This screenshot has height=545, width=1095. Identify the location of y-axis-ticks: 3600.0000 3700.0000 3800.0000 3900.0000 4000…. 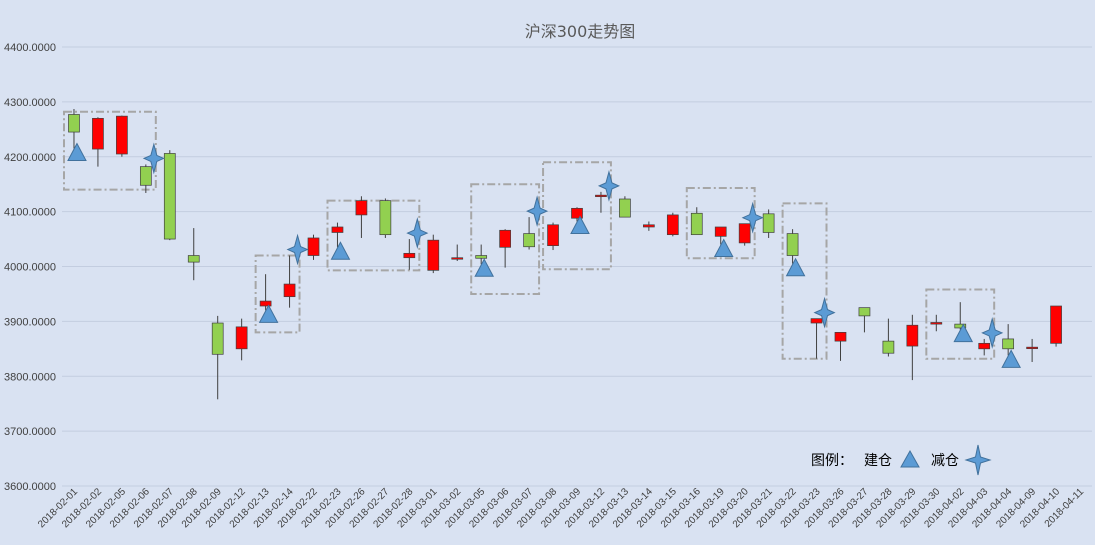
(30, 267).